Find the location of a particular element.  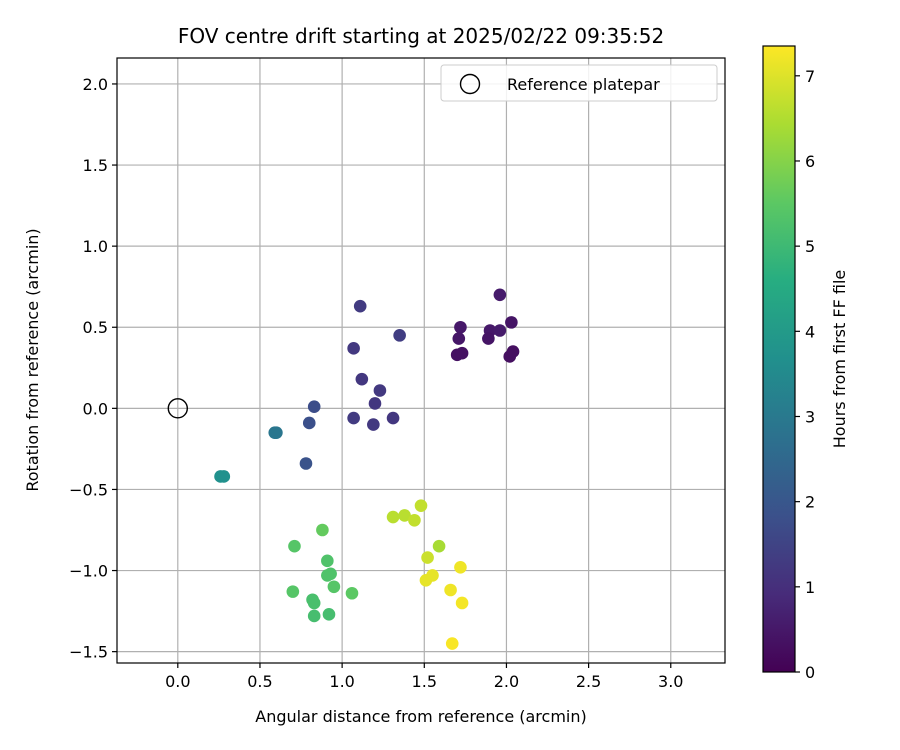

reference-marker is located at coordinates (178, 408).